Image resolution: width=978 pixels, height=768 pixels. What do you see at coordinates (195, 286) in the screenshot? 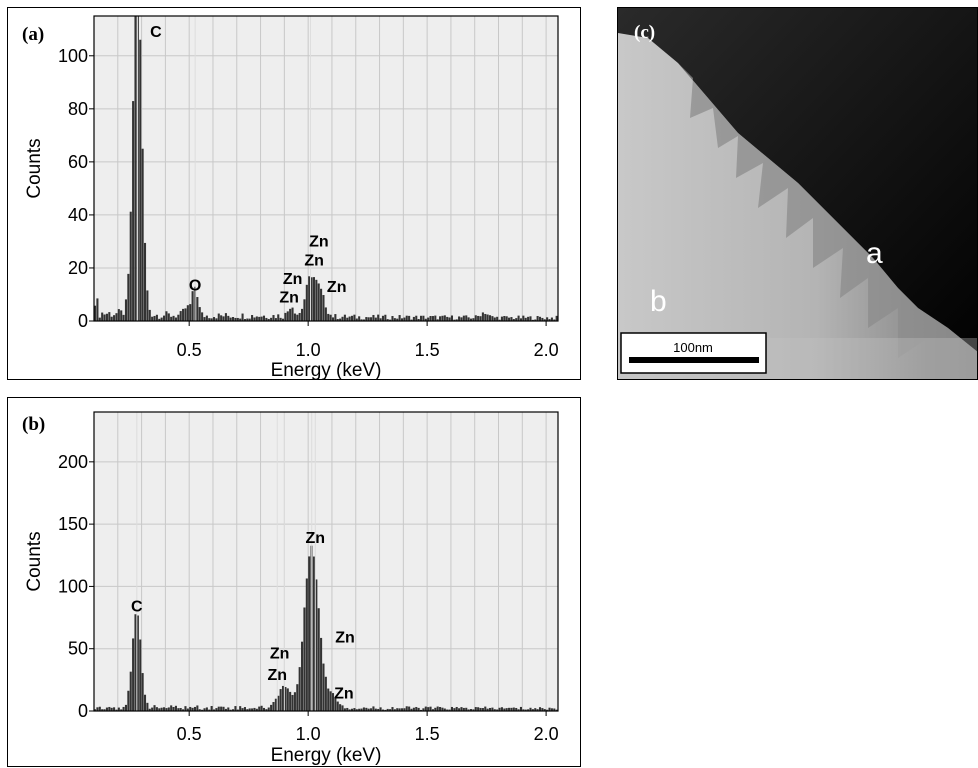
I see `peak-label: O` at bounding box center [195, 286].